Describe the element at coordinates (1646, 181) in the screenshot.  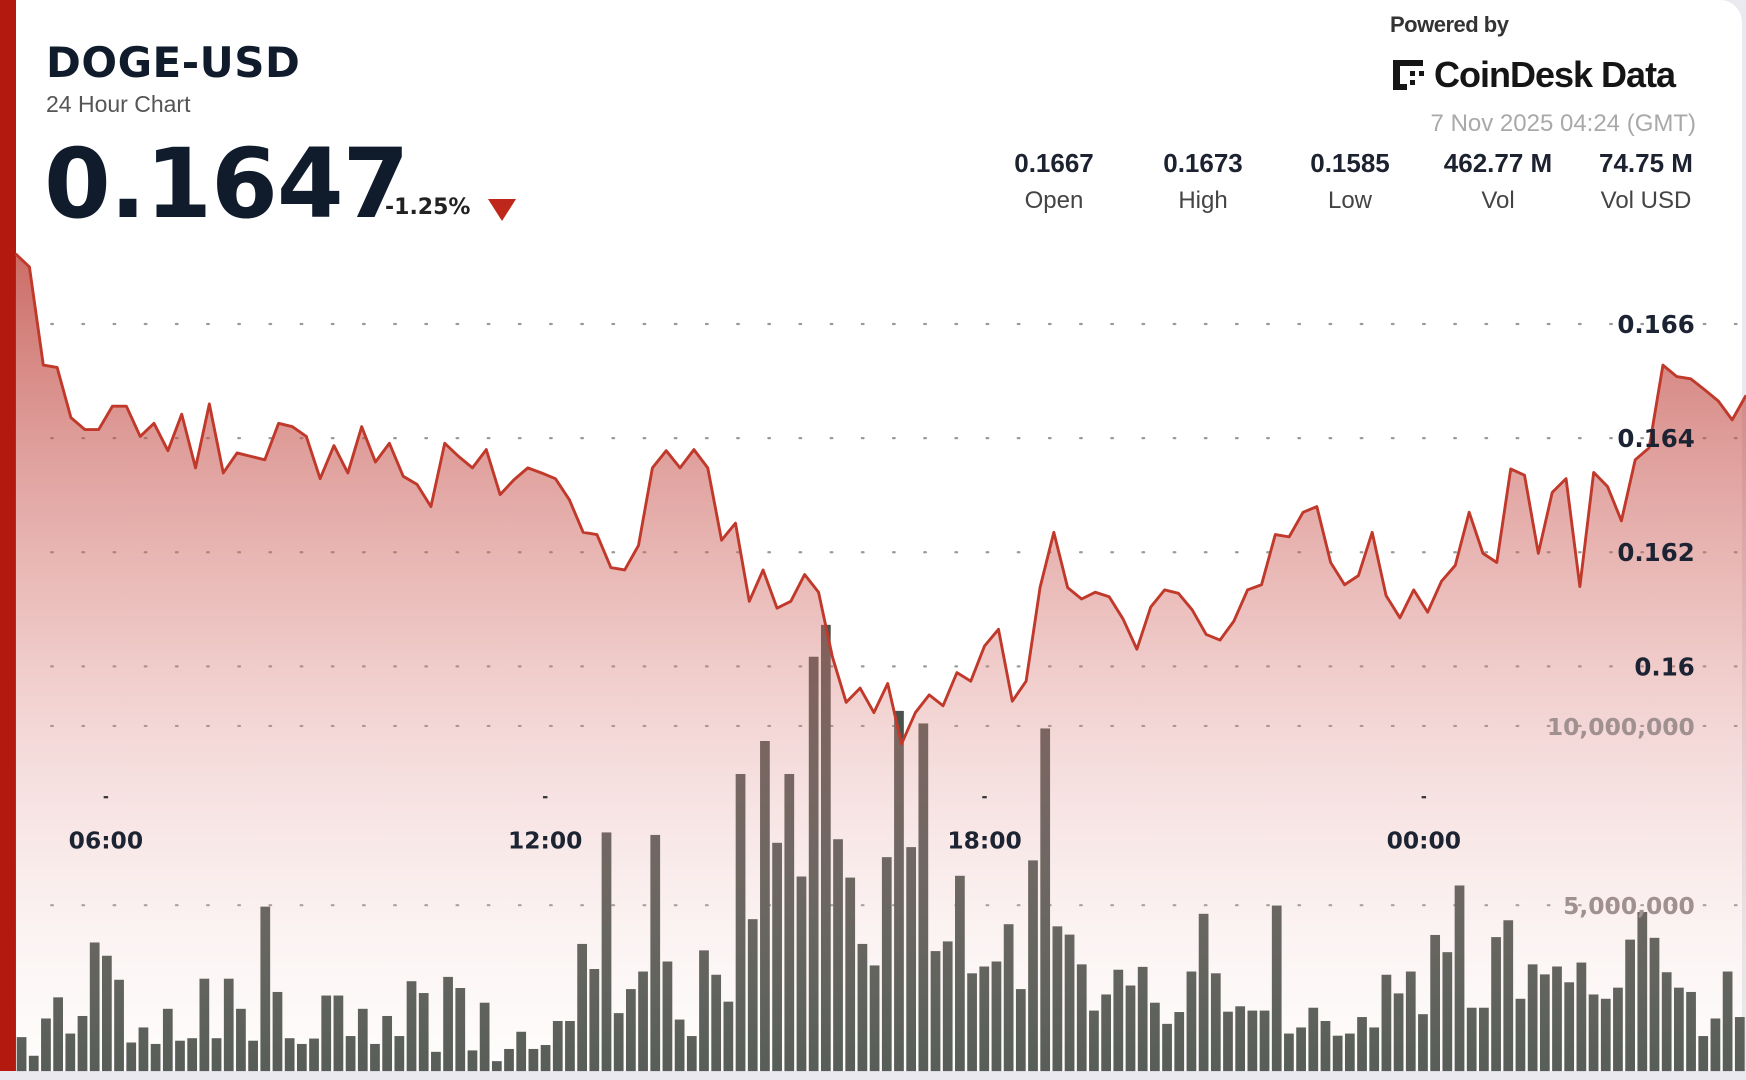
I see `stat-vol-usd: 74.75 M Vol USD` at that location.